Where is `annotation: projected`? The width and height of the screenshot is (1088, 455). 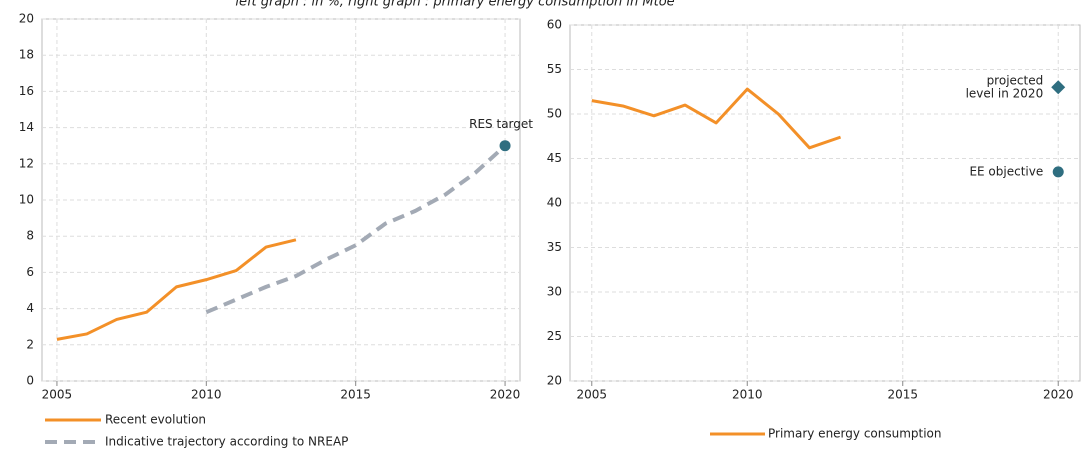
annotation: projected is located at coordinates (1015, 80).